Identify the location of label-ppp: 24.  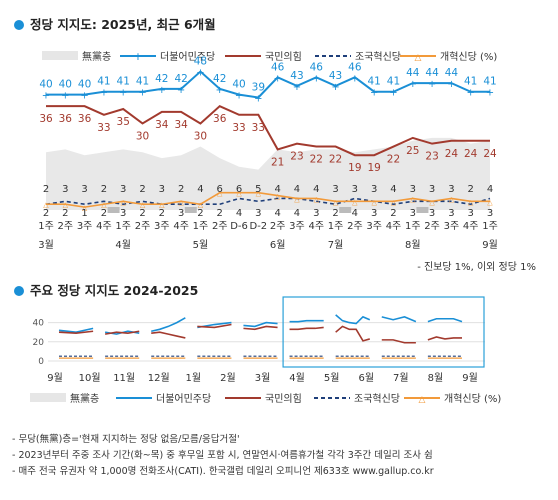
(490, 154).